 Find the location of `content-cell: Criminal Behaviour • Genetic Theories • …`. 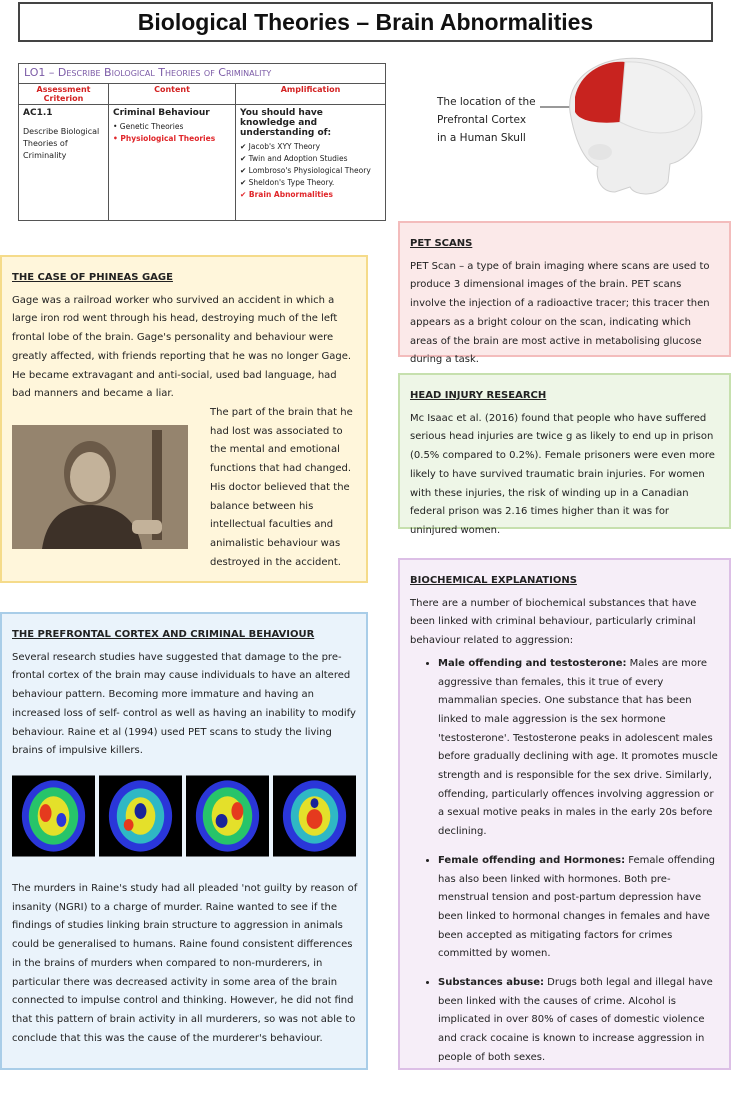

content-cell: Criminal Behaviour • Genetic Theories • … is located at coordinates (172, 163).